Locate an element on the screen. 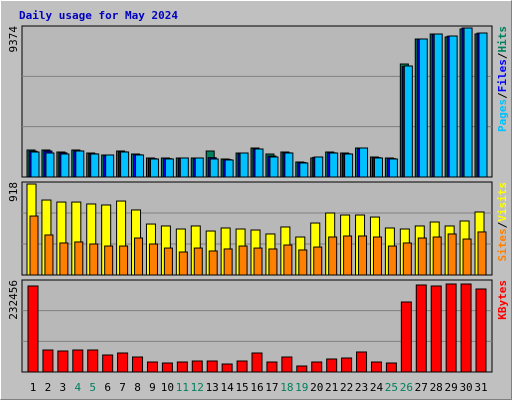  x-tick-label: 1 is located at coordinates (33, 387).